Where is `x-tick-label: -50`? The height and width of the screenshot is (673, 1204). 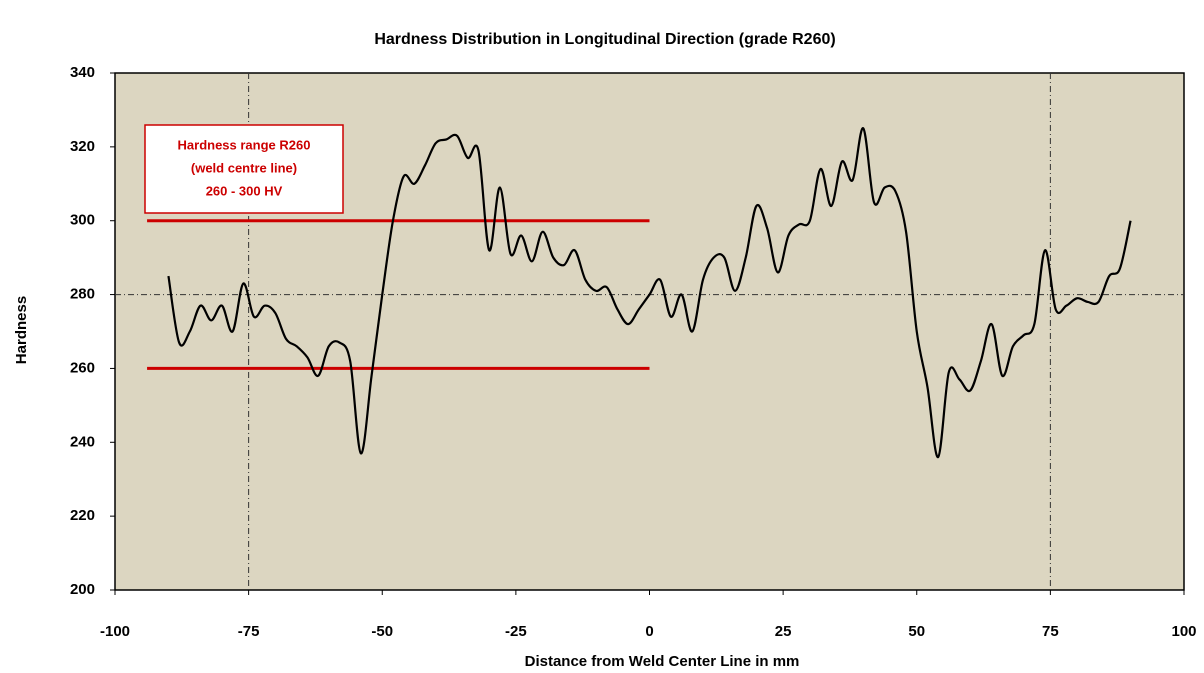 x-tick-label: -50 is located at coordinates (382, 631).